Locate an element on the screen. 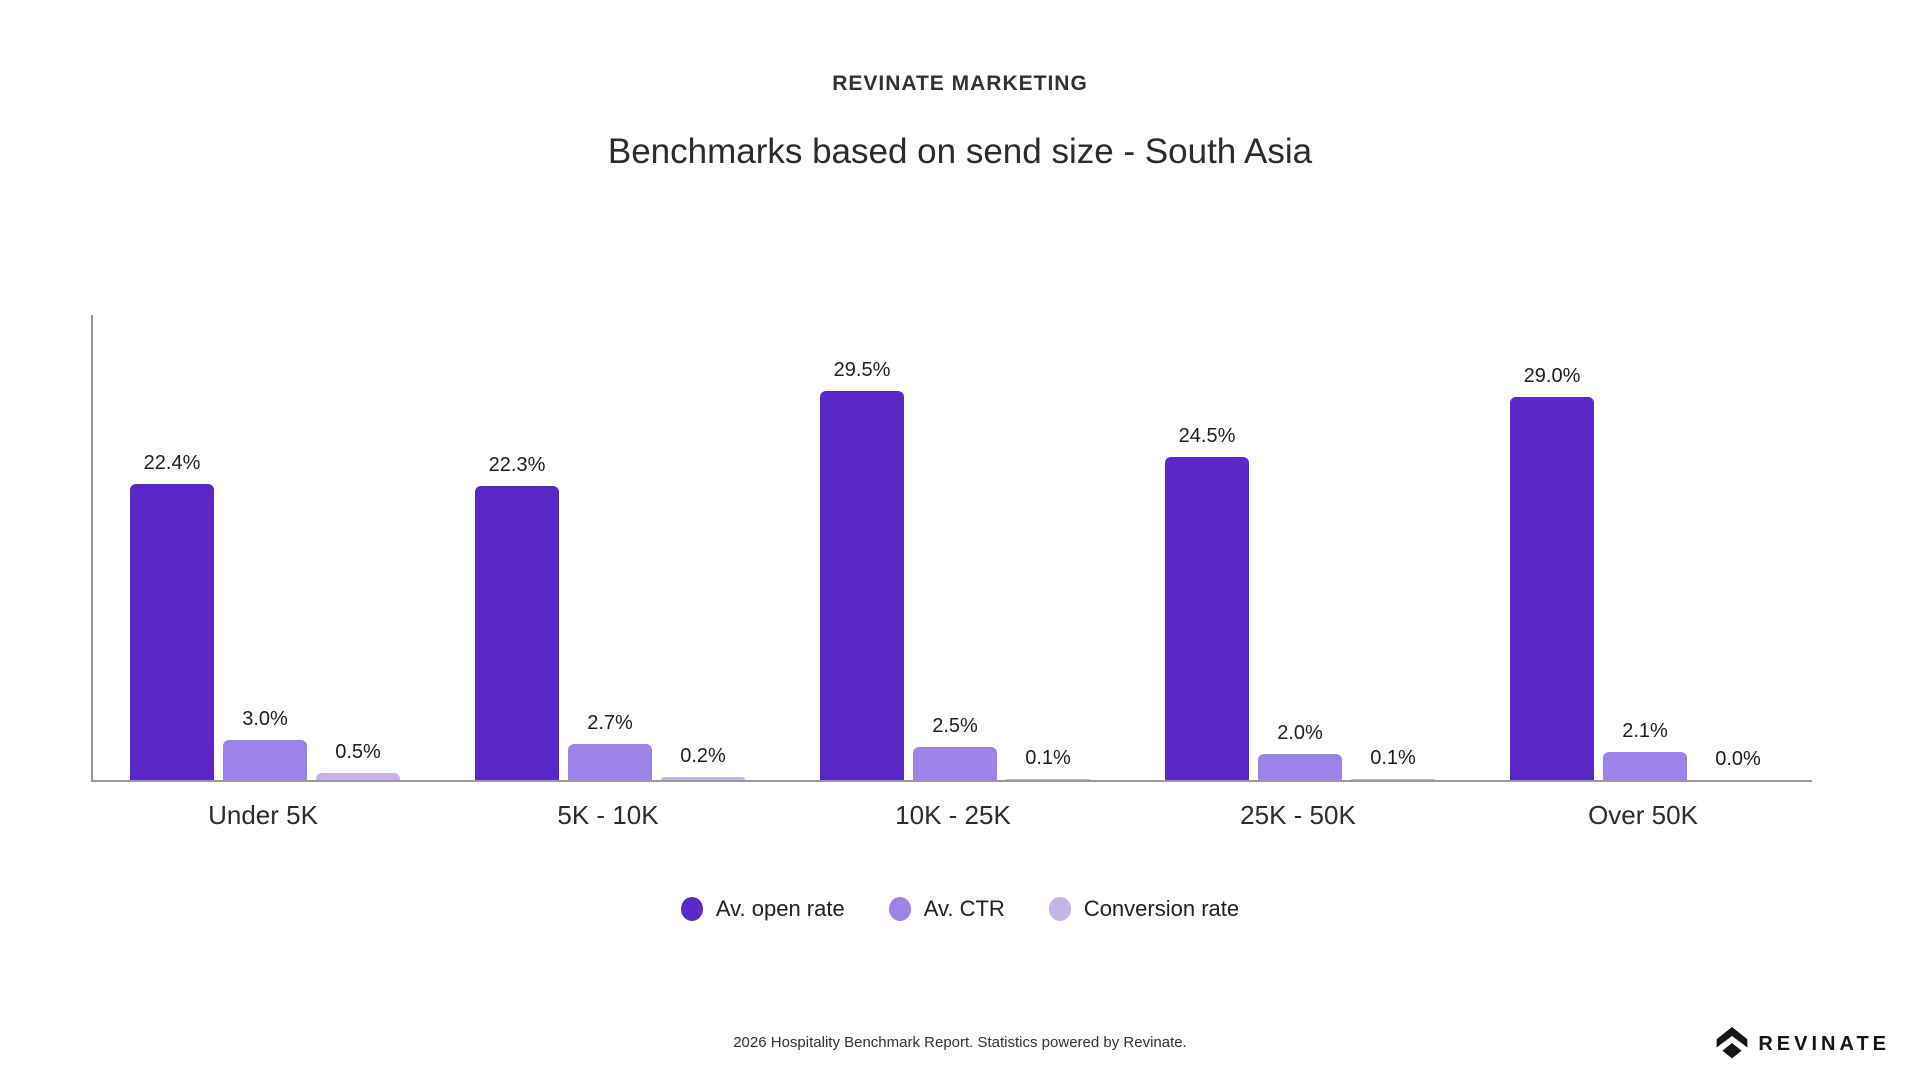 The image size is (1920, 1080). chart-legend: Av. open rate Av. CTR Conversion rate is located at coordinates (960, 909).